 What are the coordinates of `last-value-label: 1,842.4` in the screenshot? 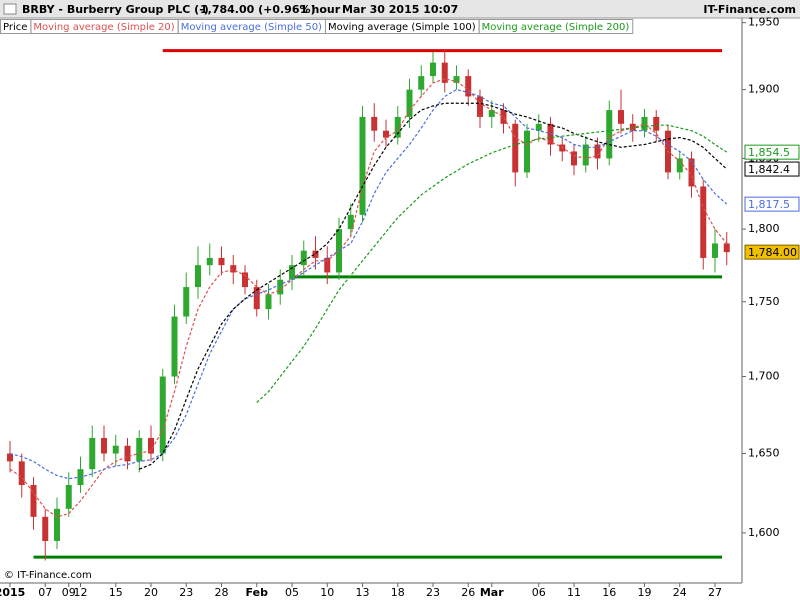 It's located at (769, 169).